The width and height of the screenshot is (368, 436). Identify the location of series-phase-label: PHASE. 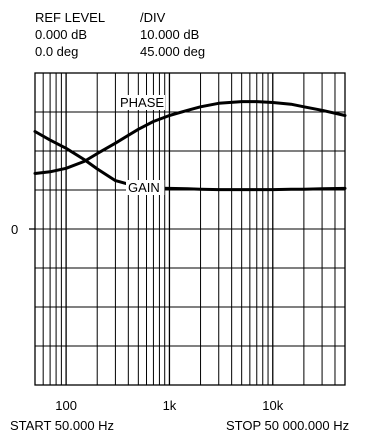
(142, 102).